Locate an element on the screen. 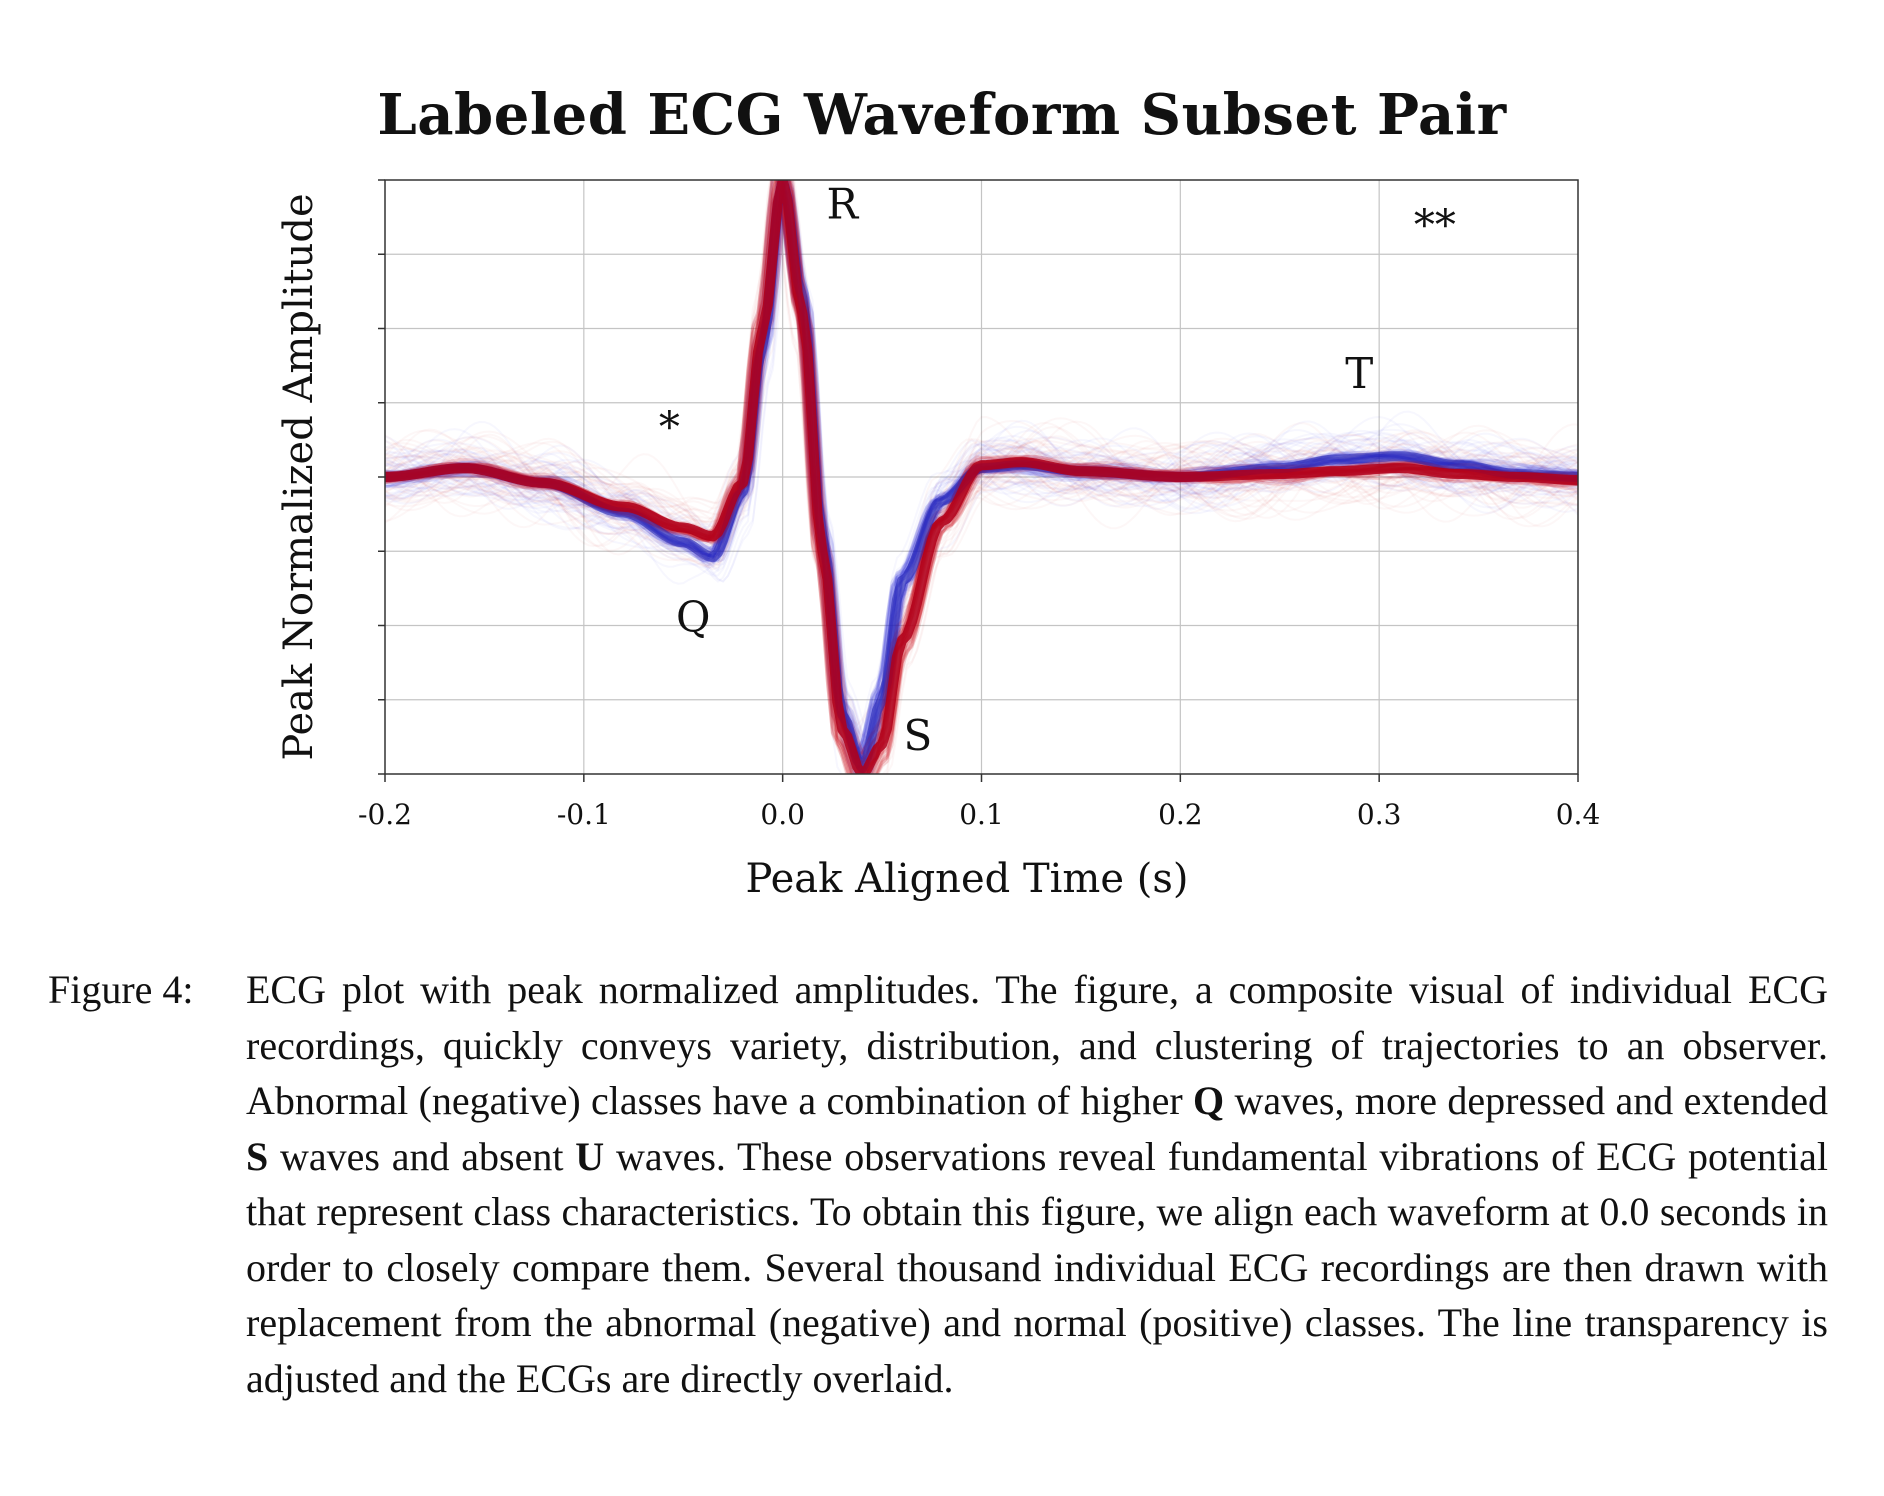  caption-text: waves and absent is located at coordinates (422, 1156).